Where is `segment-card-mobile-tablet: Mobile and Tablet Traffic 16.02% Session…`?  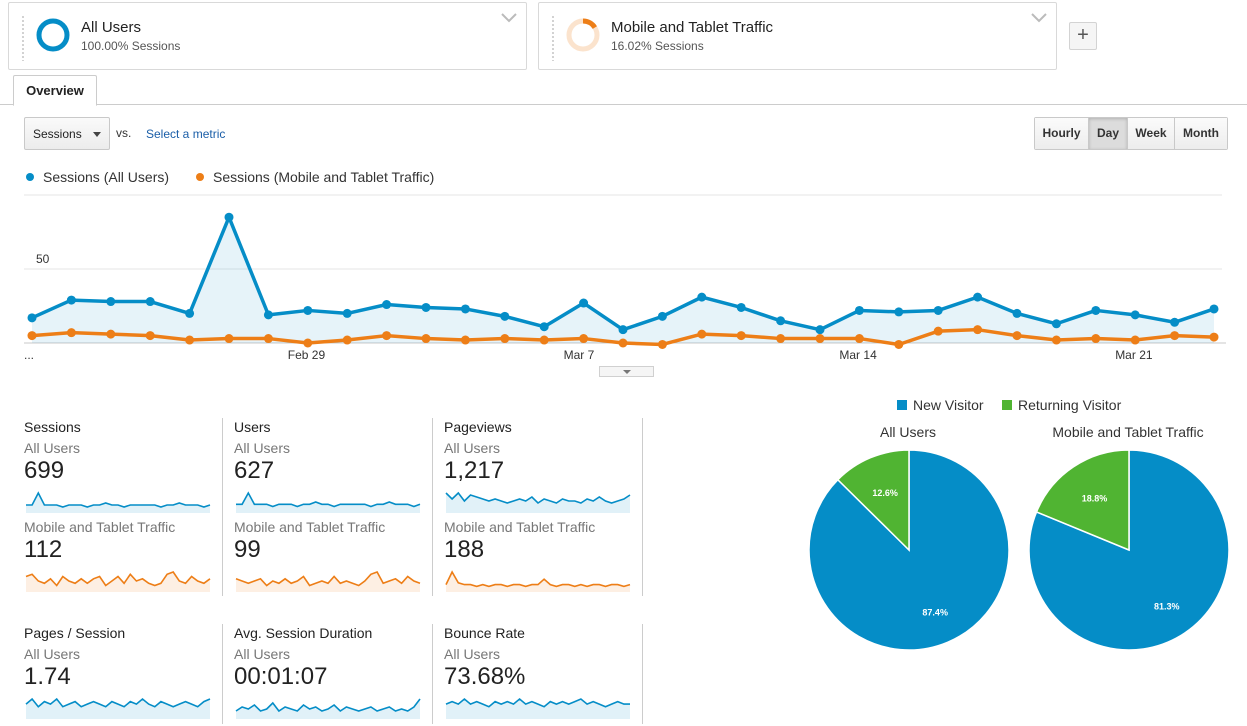 segment-card-mobile-tablet: Mobile and Tablet Traffic 16.02% Session… is located at coordinates (797, 36).